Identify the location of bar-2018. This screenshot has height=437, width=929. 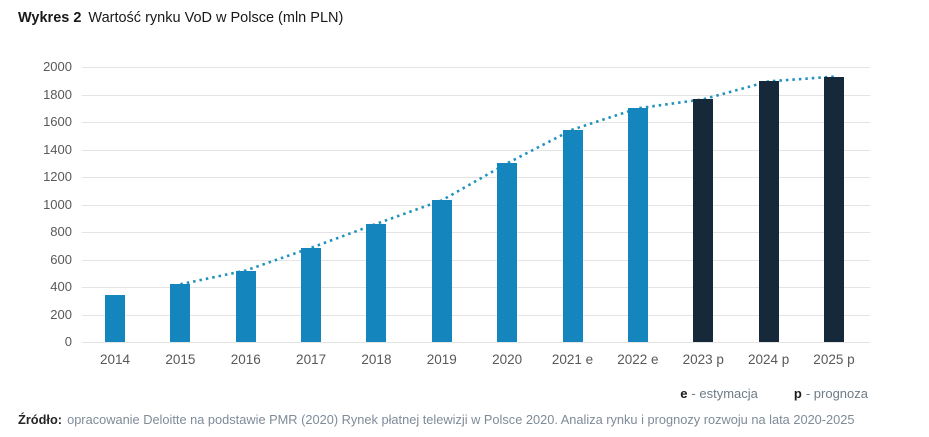
(376, 282).